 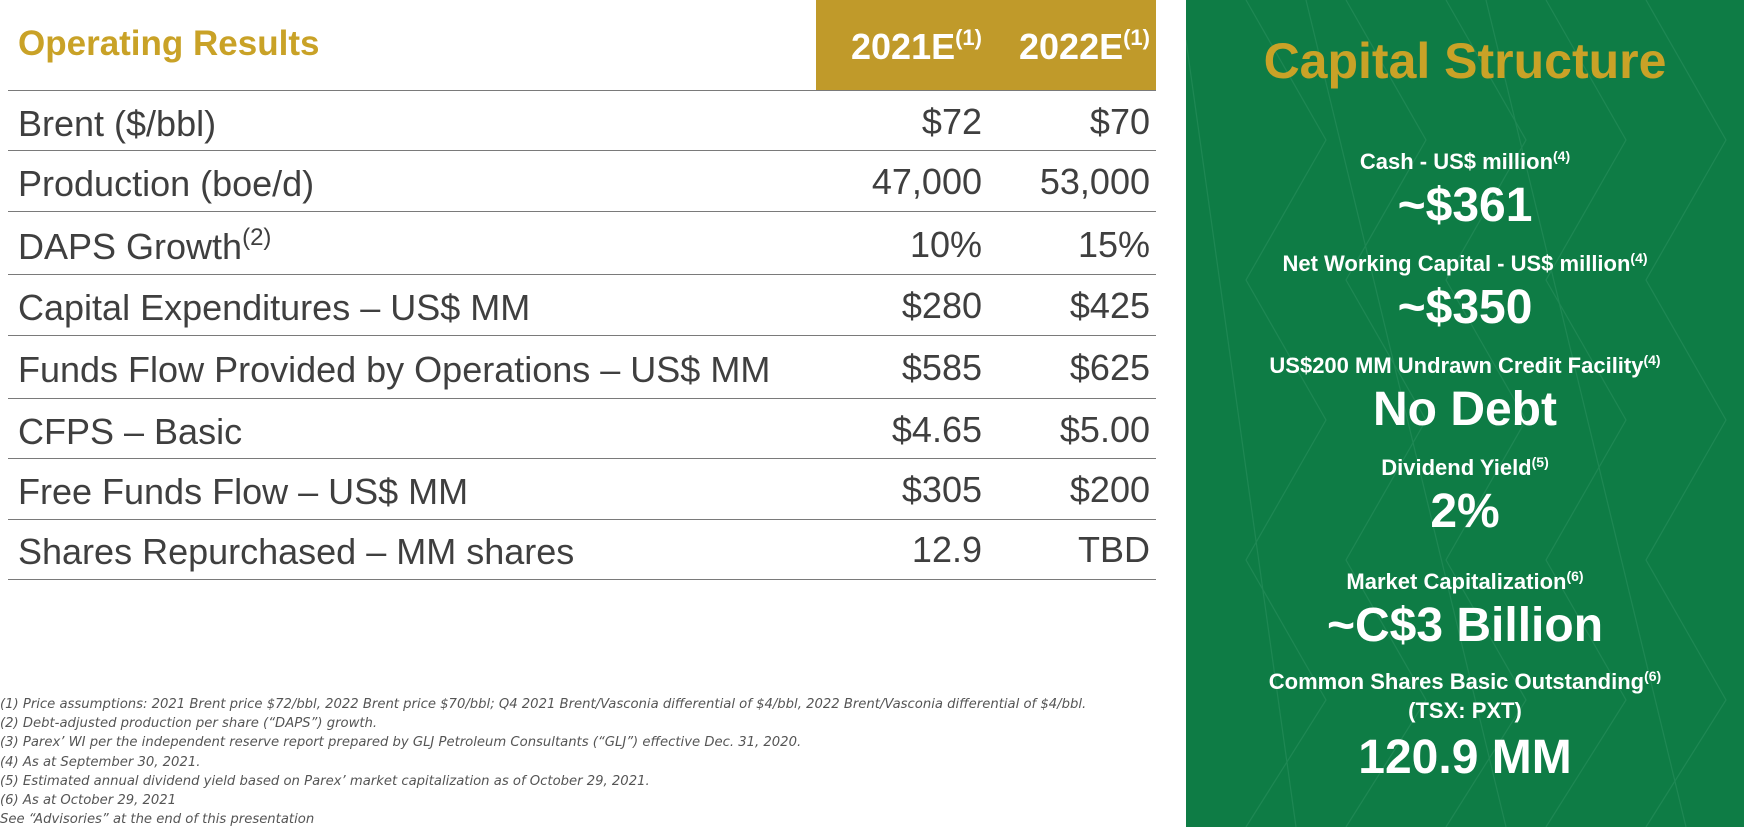 I want to click on row-label-text: Capital Expenditures – US$ MM, so click(x=274, y=307).